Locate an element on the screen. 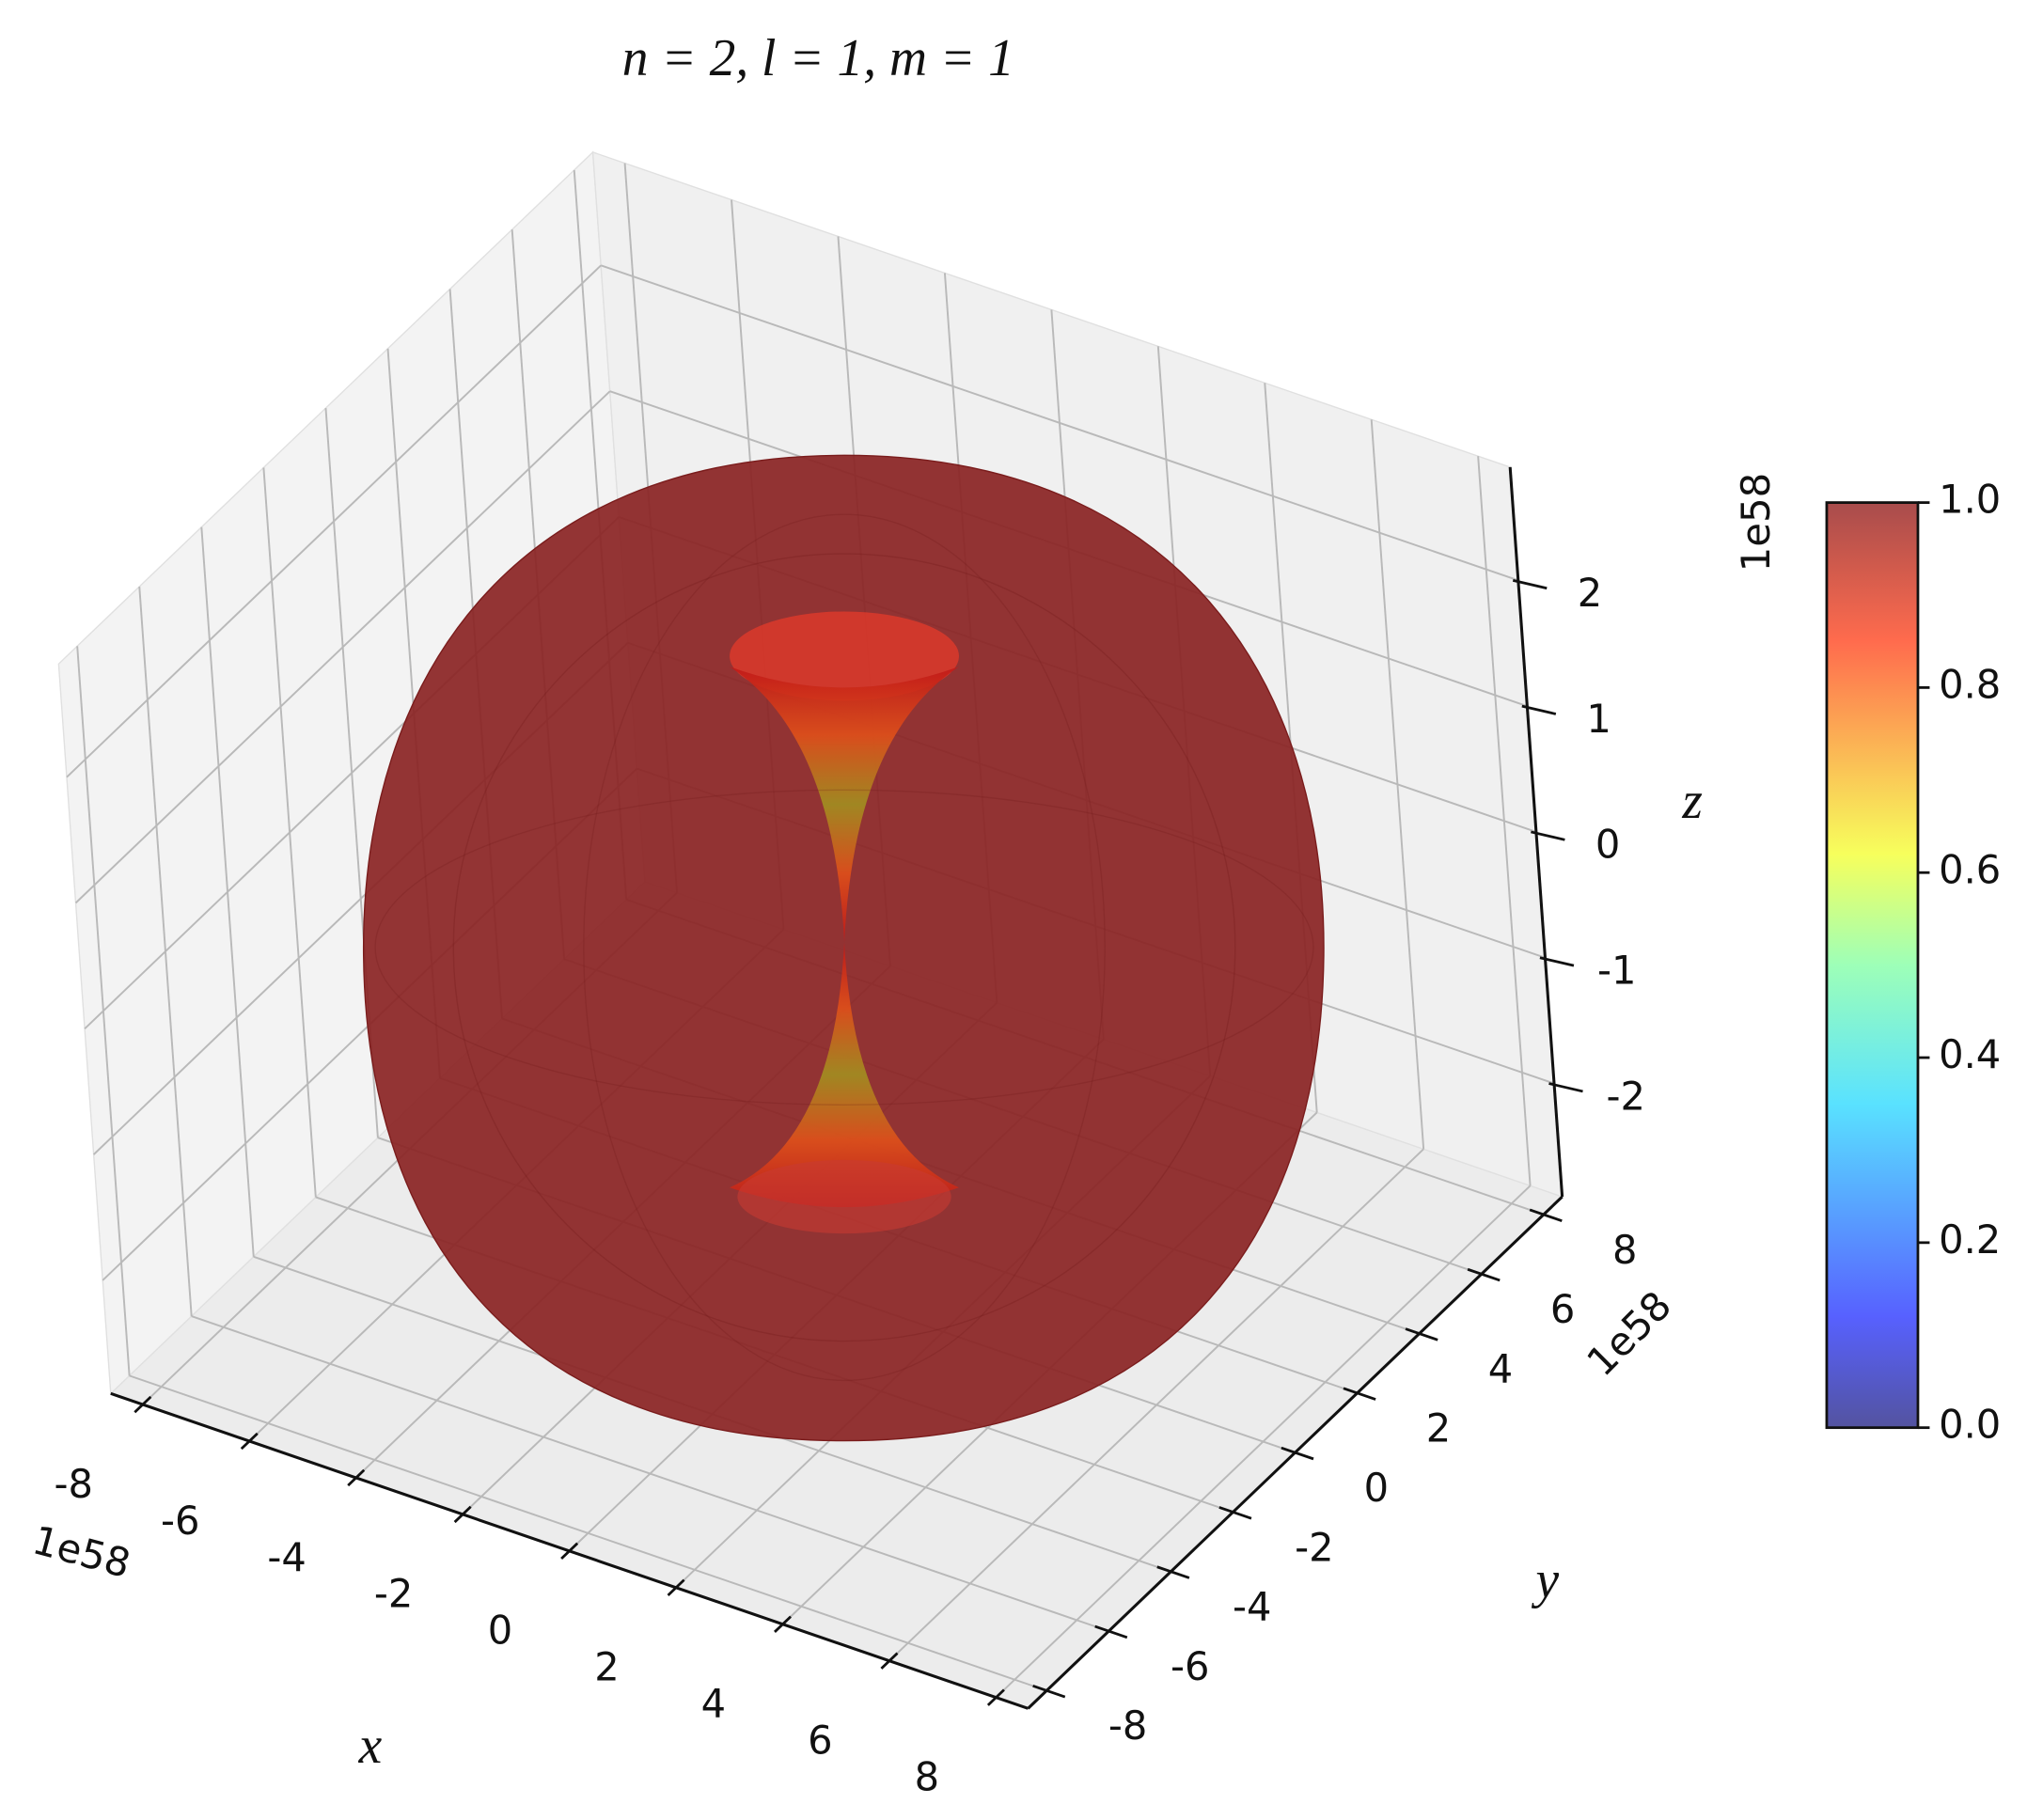  x-tick-label: -8 is located at coordinates (74, 1484).